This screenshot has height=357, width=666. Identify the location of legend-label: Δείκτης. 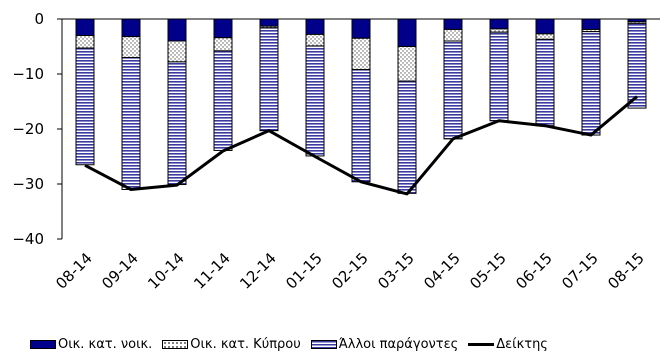
(522, 344).